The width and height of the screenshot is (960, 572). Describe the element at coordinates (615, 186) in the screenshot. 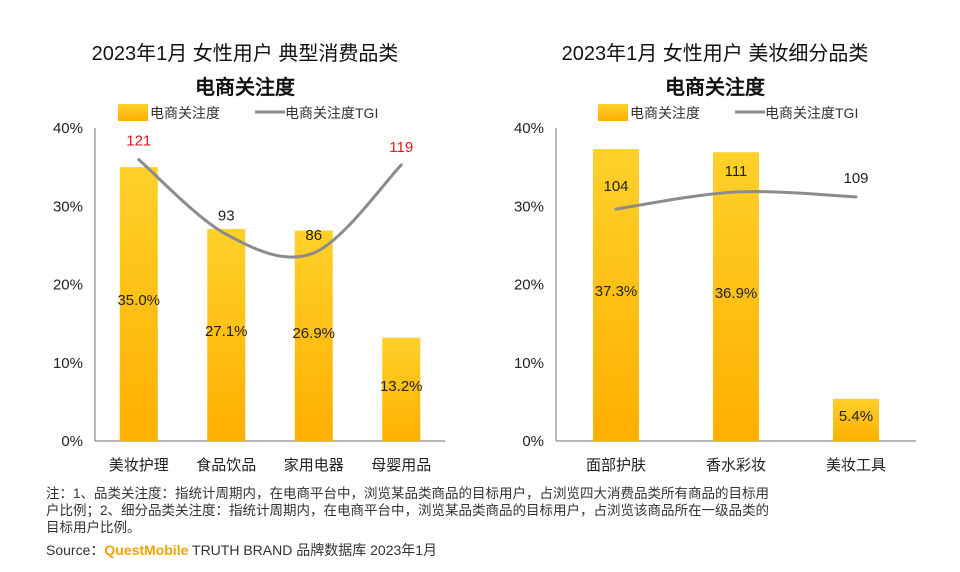

I see `chart-2-tgi-value-label: 104` at that location.